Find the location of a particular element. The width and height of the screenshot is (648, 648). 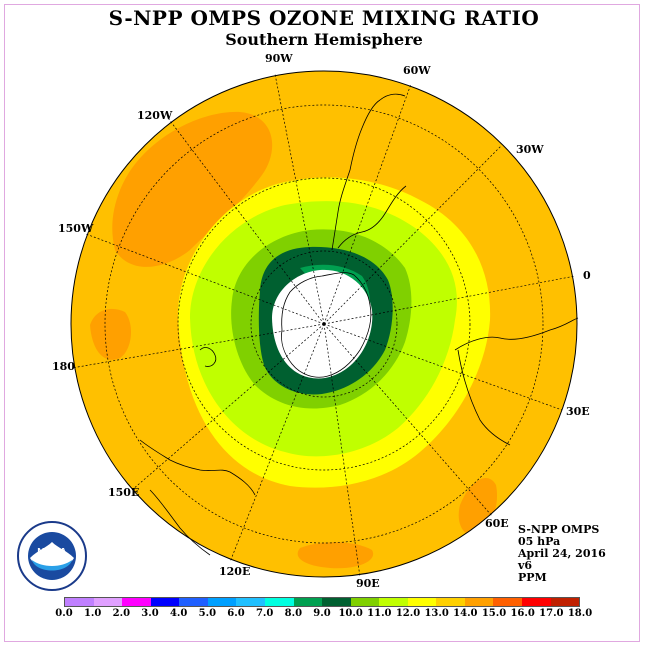

info-instrument: S-NPP OMPS is located at coordinates (559, 529).